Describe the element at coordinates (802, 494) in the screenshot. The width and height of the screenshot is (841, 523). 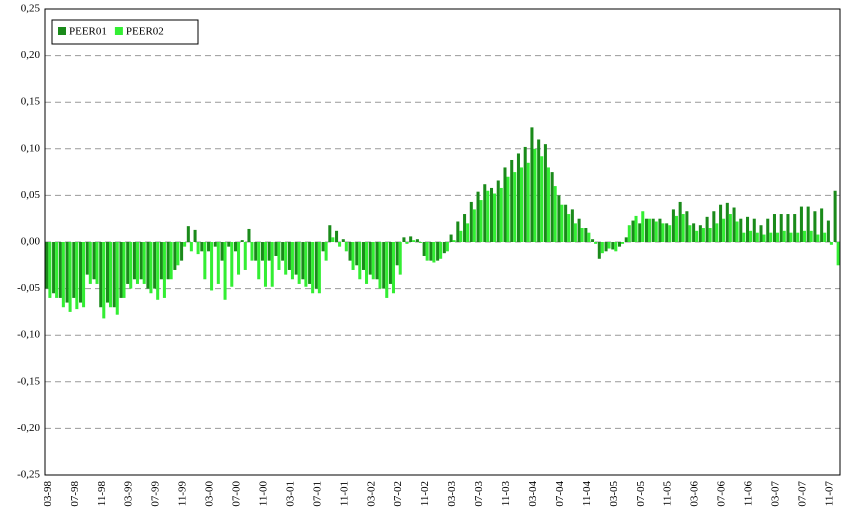
I see `x-tick-label: 07-07` at that location.